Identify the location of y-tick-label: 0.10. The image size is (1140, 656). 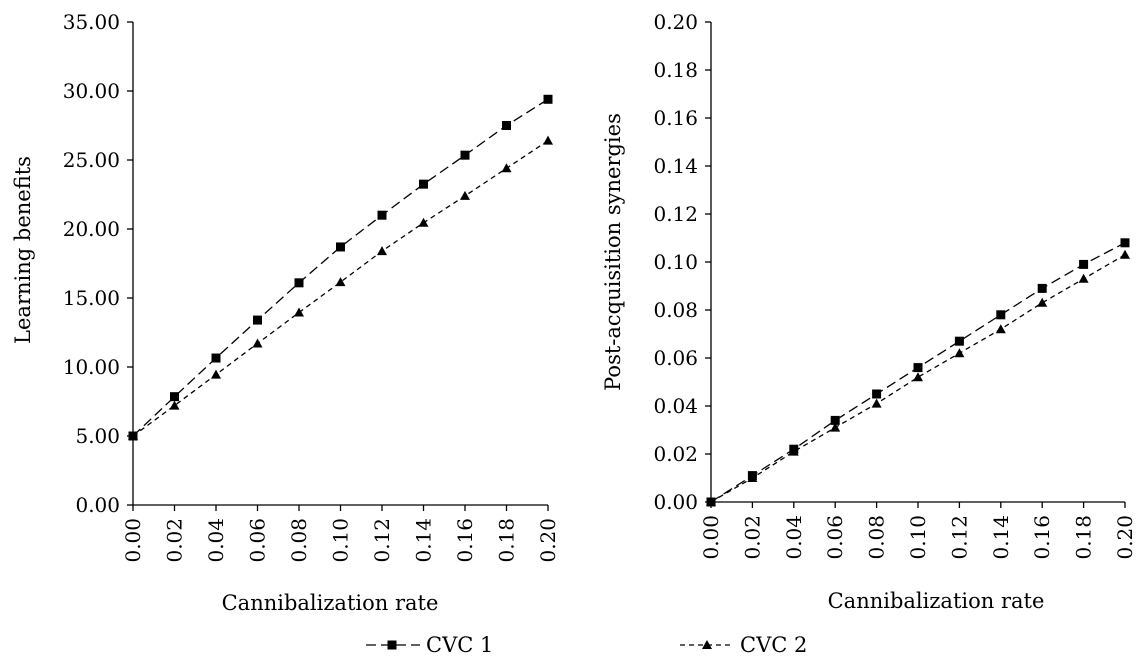
(675, 262).